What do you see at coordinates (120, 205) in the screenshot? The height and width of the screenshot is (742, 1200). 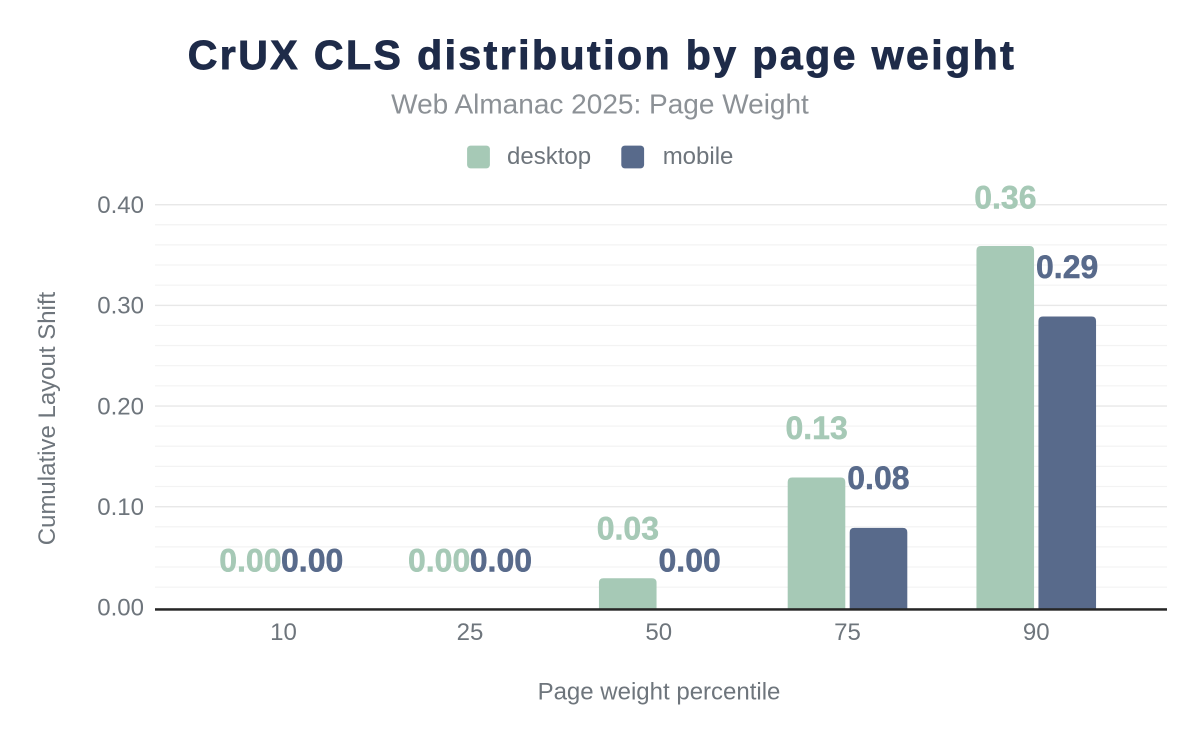 I see `svg-text: 0.40` at bounding box center [120, 205].